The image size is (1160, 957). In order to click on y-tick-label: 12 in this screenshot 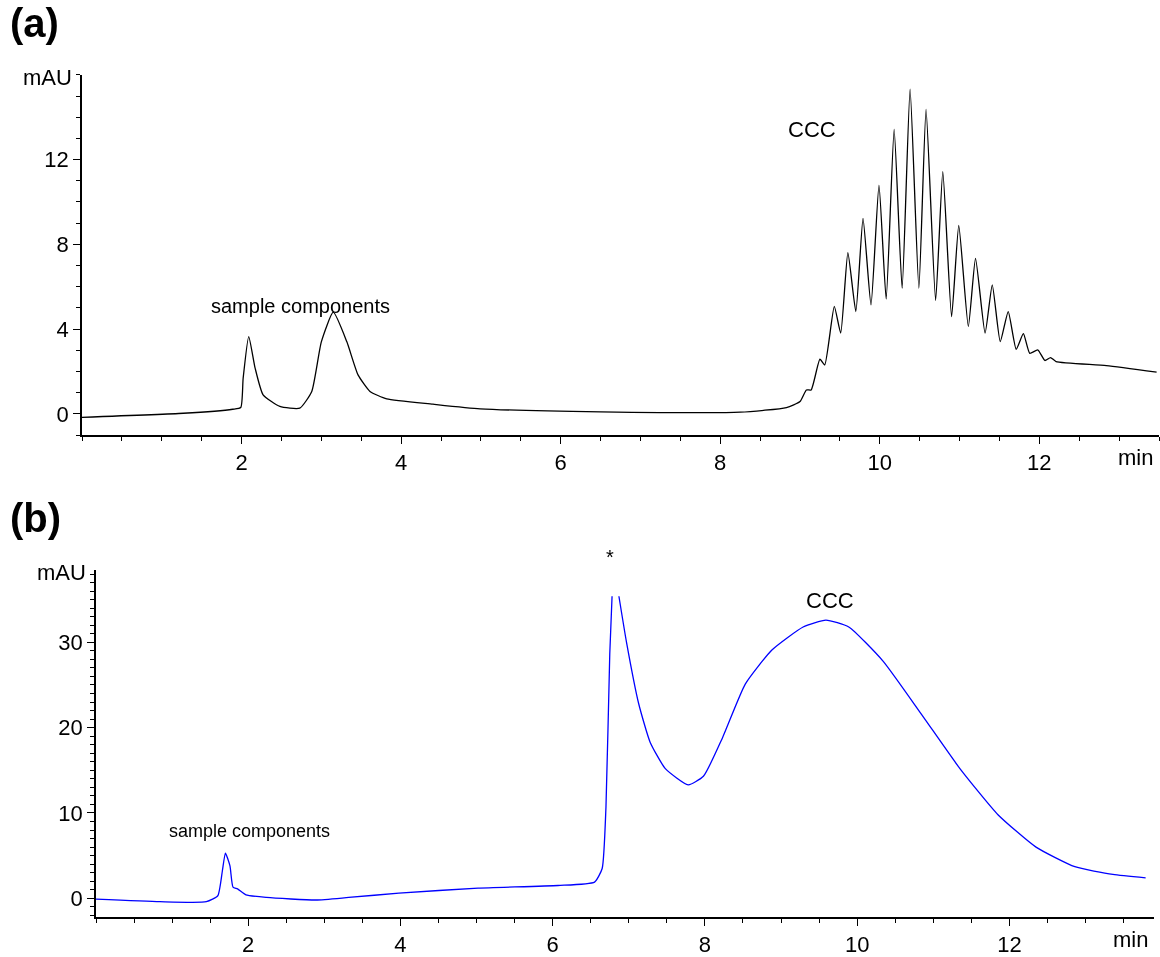, I will do `click(56, 160)`.